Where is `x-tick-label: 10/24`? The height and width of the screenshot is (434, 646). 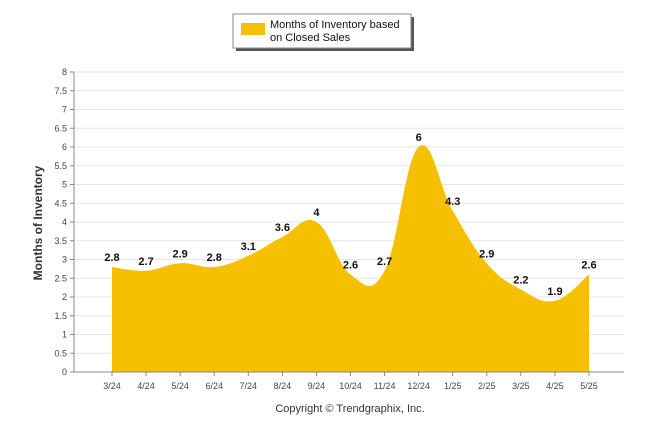 x-tick-label: 10/24 is located at coordinates (350, 386).